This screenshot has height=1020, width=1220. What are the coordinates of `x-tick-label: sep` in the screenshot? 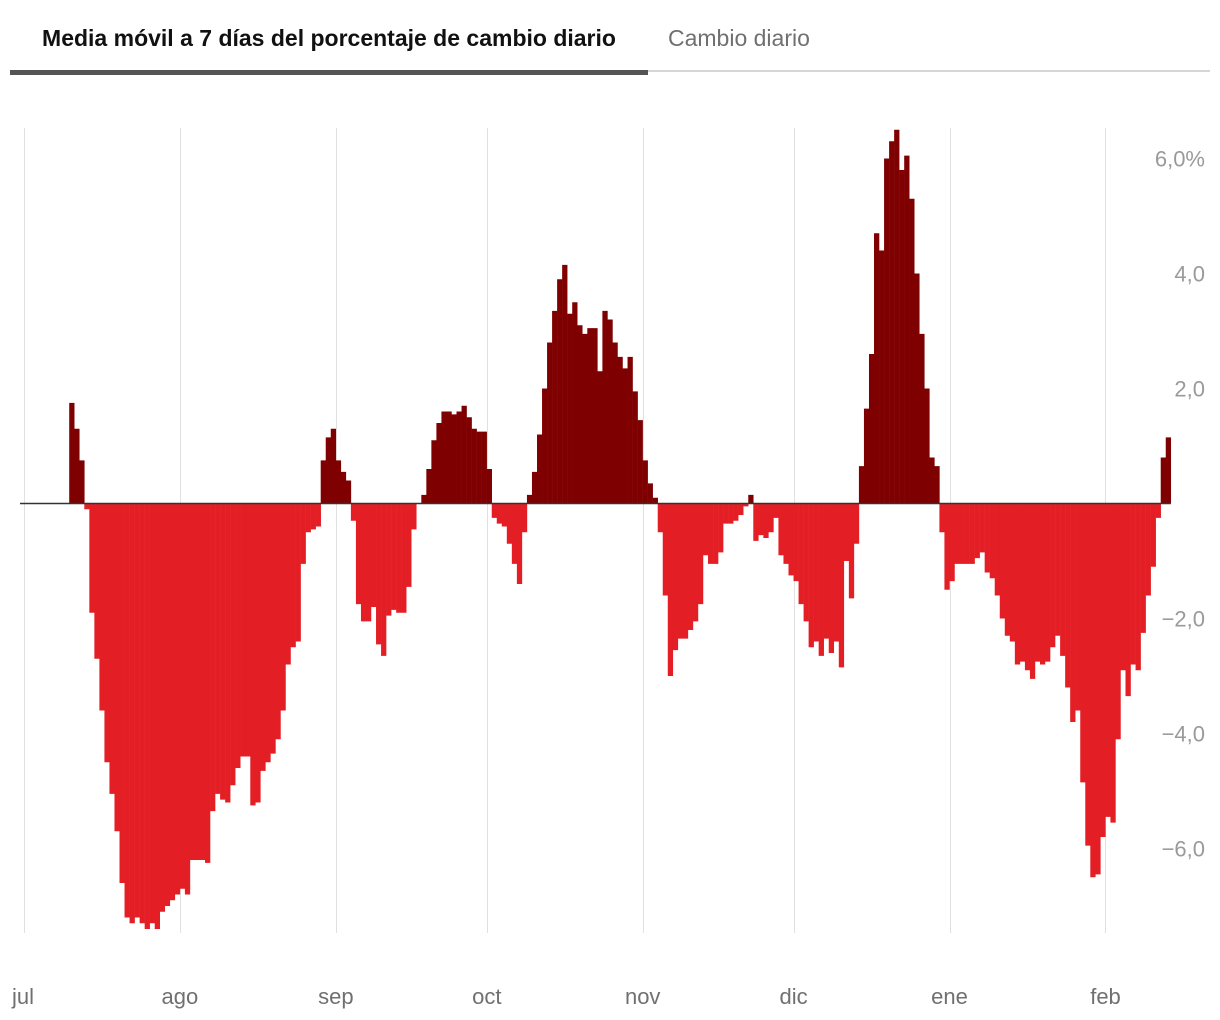 It's located at (335, 996).